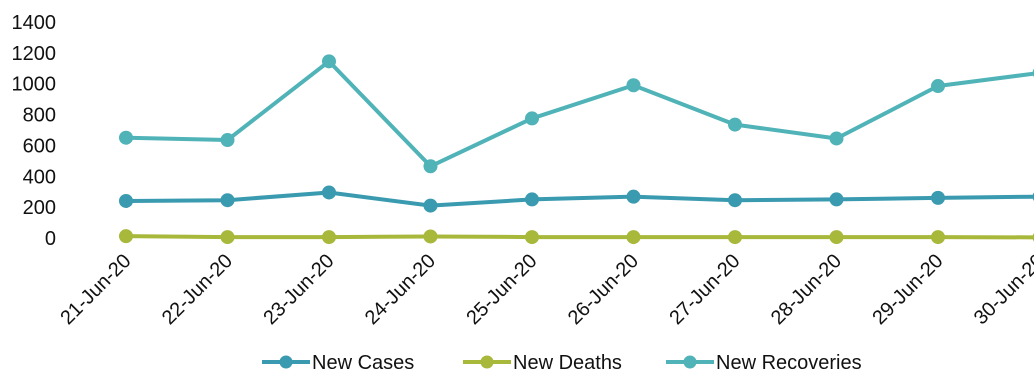 Image resolution: width=1034 pixels, height=373 pixels. What do you see at coordinates (363, 362) in the screenshot?
I see `legend-label: New Cases` at bounding box center [363, 362].